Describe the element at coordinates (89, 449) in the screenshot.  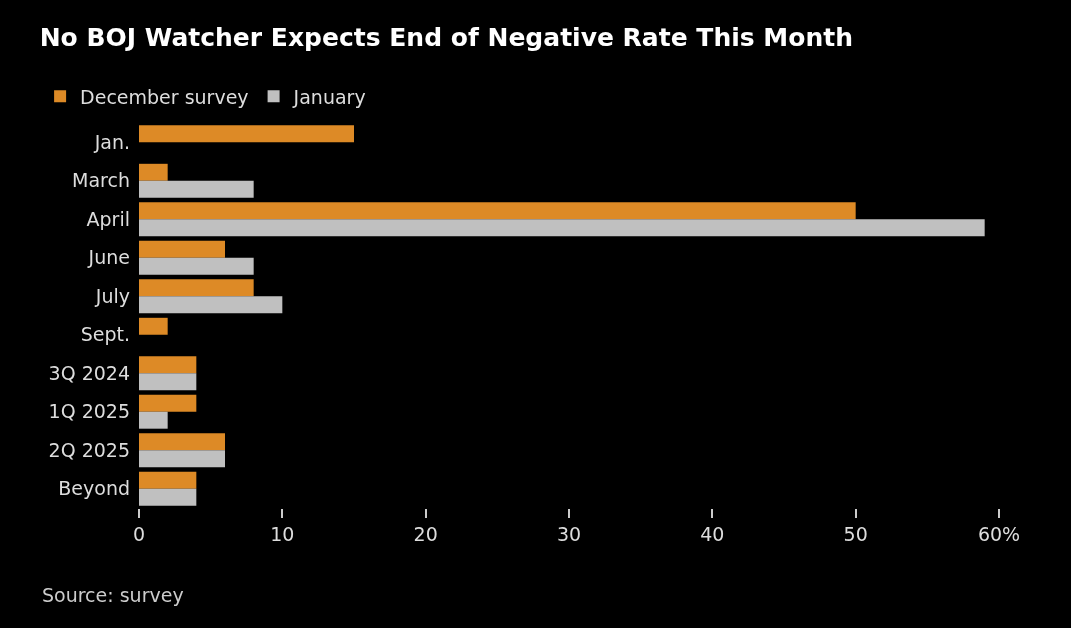
I see `y-tick-label: 2Q 2025` at that location.